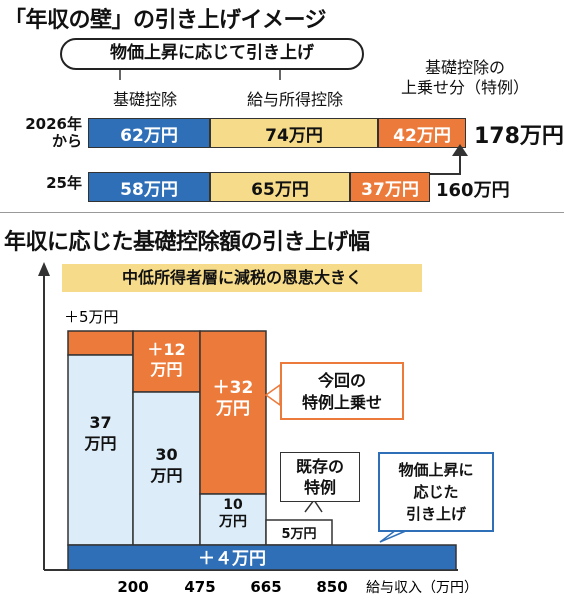 Image resolution: width=564 pixels, height=603 pixels. Describe the element at coordinates (331, 587) in the screenshot. I see `x-tick-850: 850` at that location.